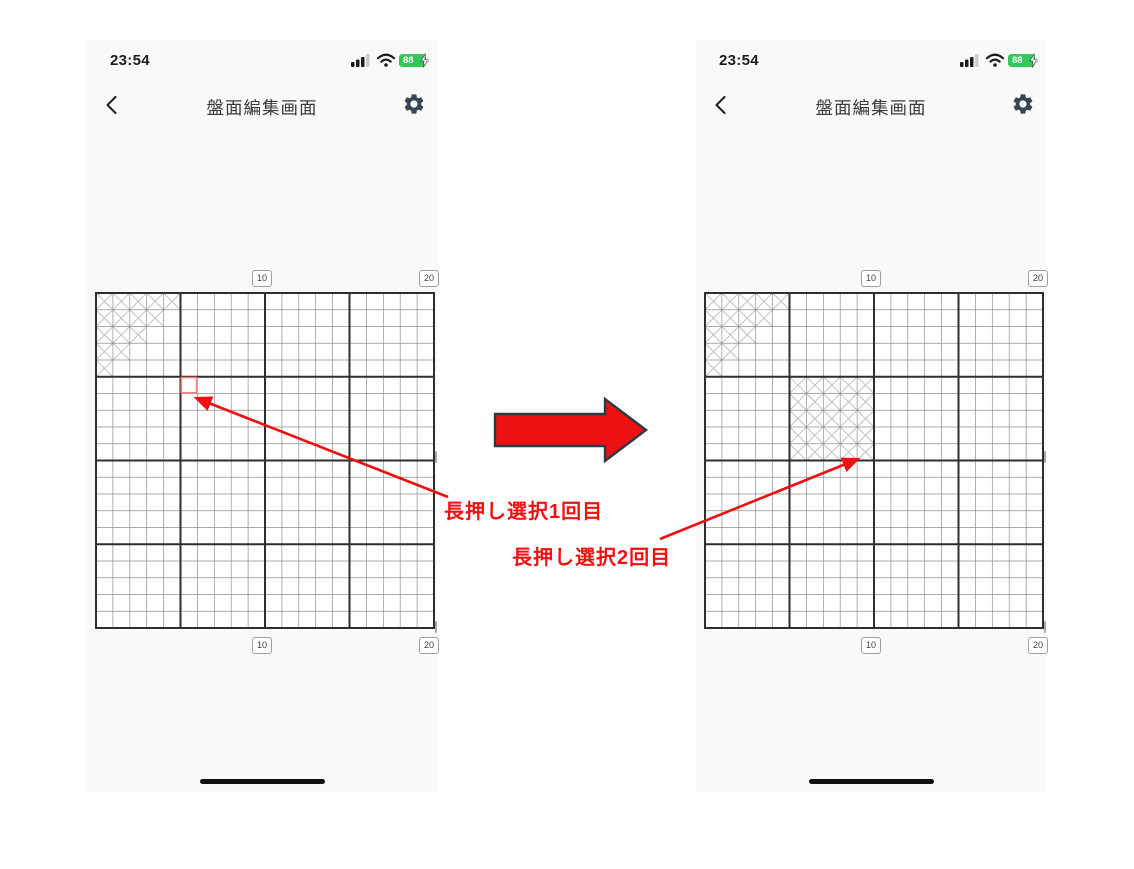 This screenshot has width=1134, height=869. What do you see at coordinates (524, 512) in the screenshot?
I see `annotation-label-first: 長押し選択1回目` at bounding box center [524, 512].